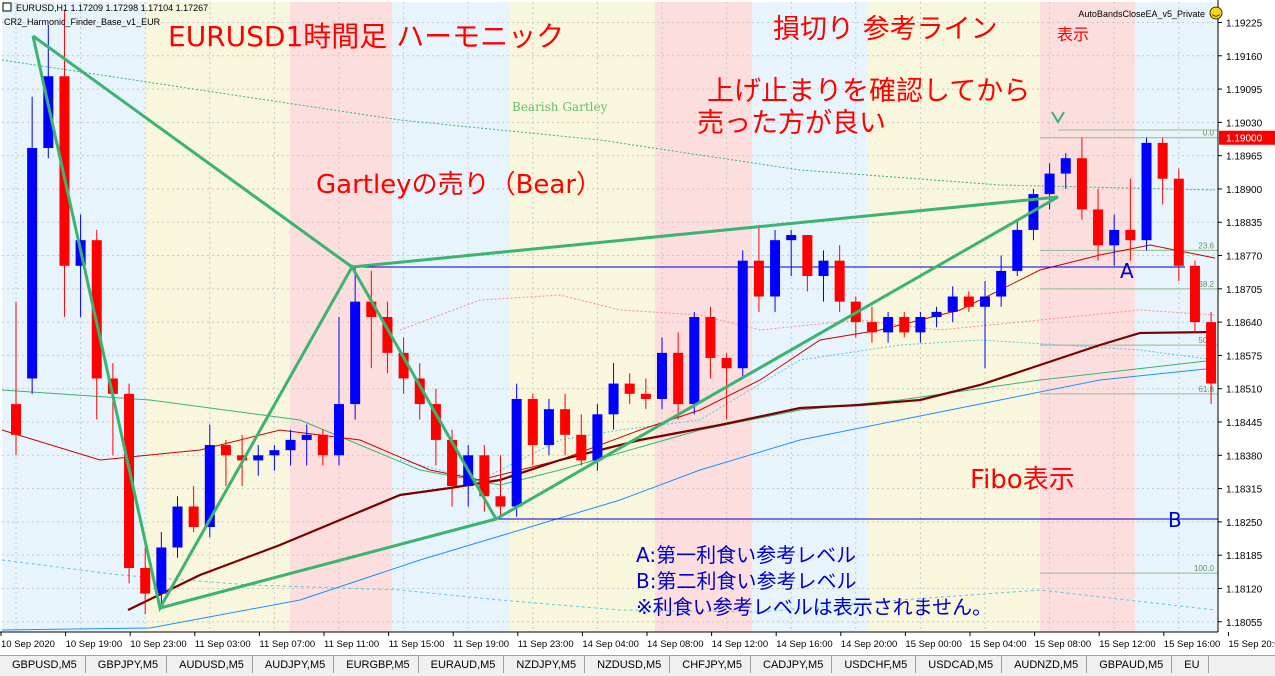 Image resolution: width=1275 pixels, height=676 pixels. What do you see at coordinates (376, 664) in the screenshot?
I see `symbol-tab: EURGBP,M5` at bounding box center [376, 664].